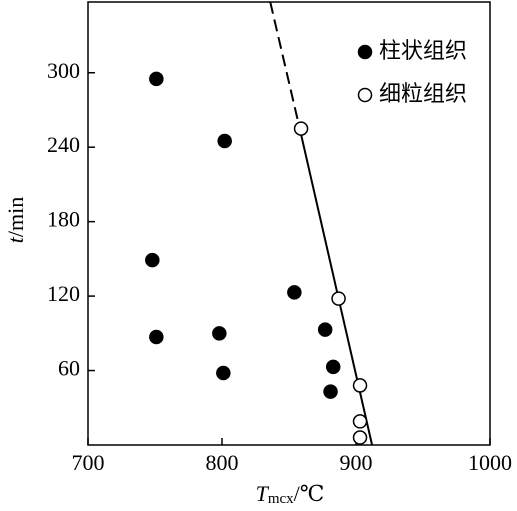 This screenshot has height=511, width=517. What do you see at coordinates (423, 94) in the screenshot?
I see `legend-label: 细粒组织` at bounding box center [423, 94].